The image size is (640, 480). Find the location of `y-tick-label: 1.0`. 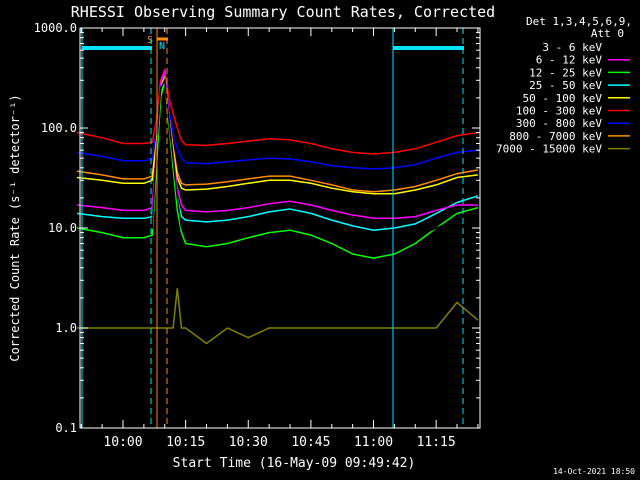

y-tick-label: 1.0 is located at coordinates (66, 328).